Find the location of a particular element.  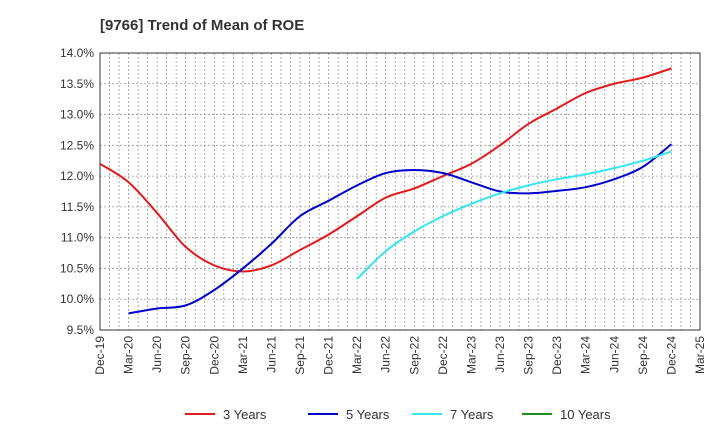

y-tick-label: 13.0% is located at coordinates (77, 115).